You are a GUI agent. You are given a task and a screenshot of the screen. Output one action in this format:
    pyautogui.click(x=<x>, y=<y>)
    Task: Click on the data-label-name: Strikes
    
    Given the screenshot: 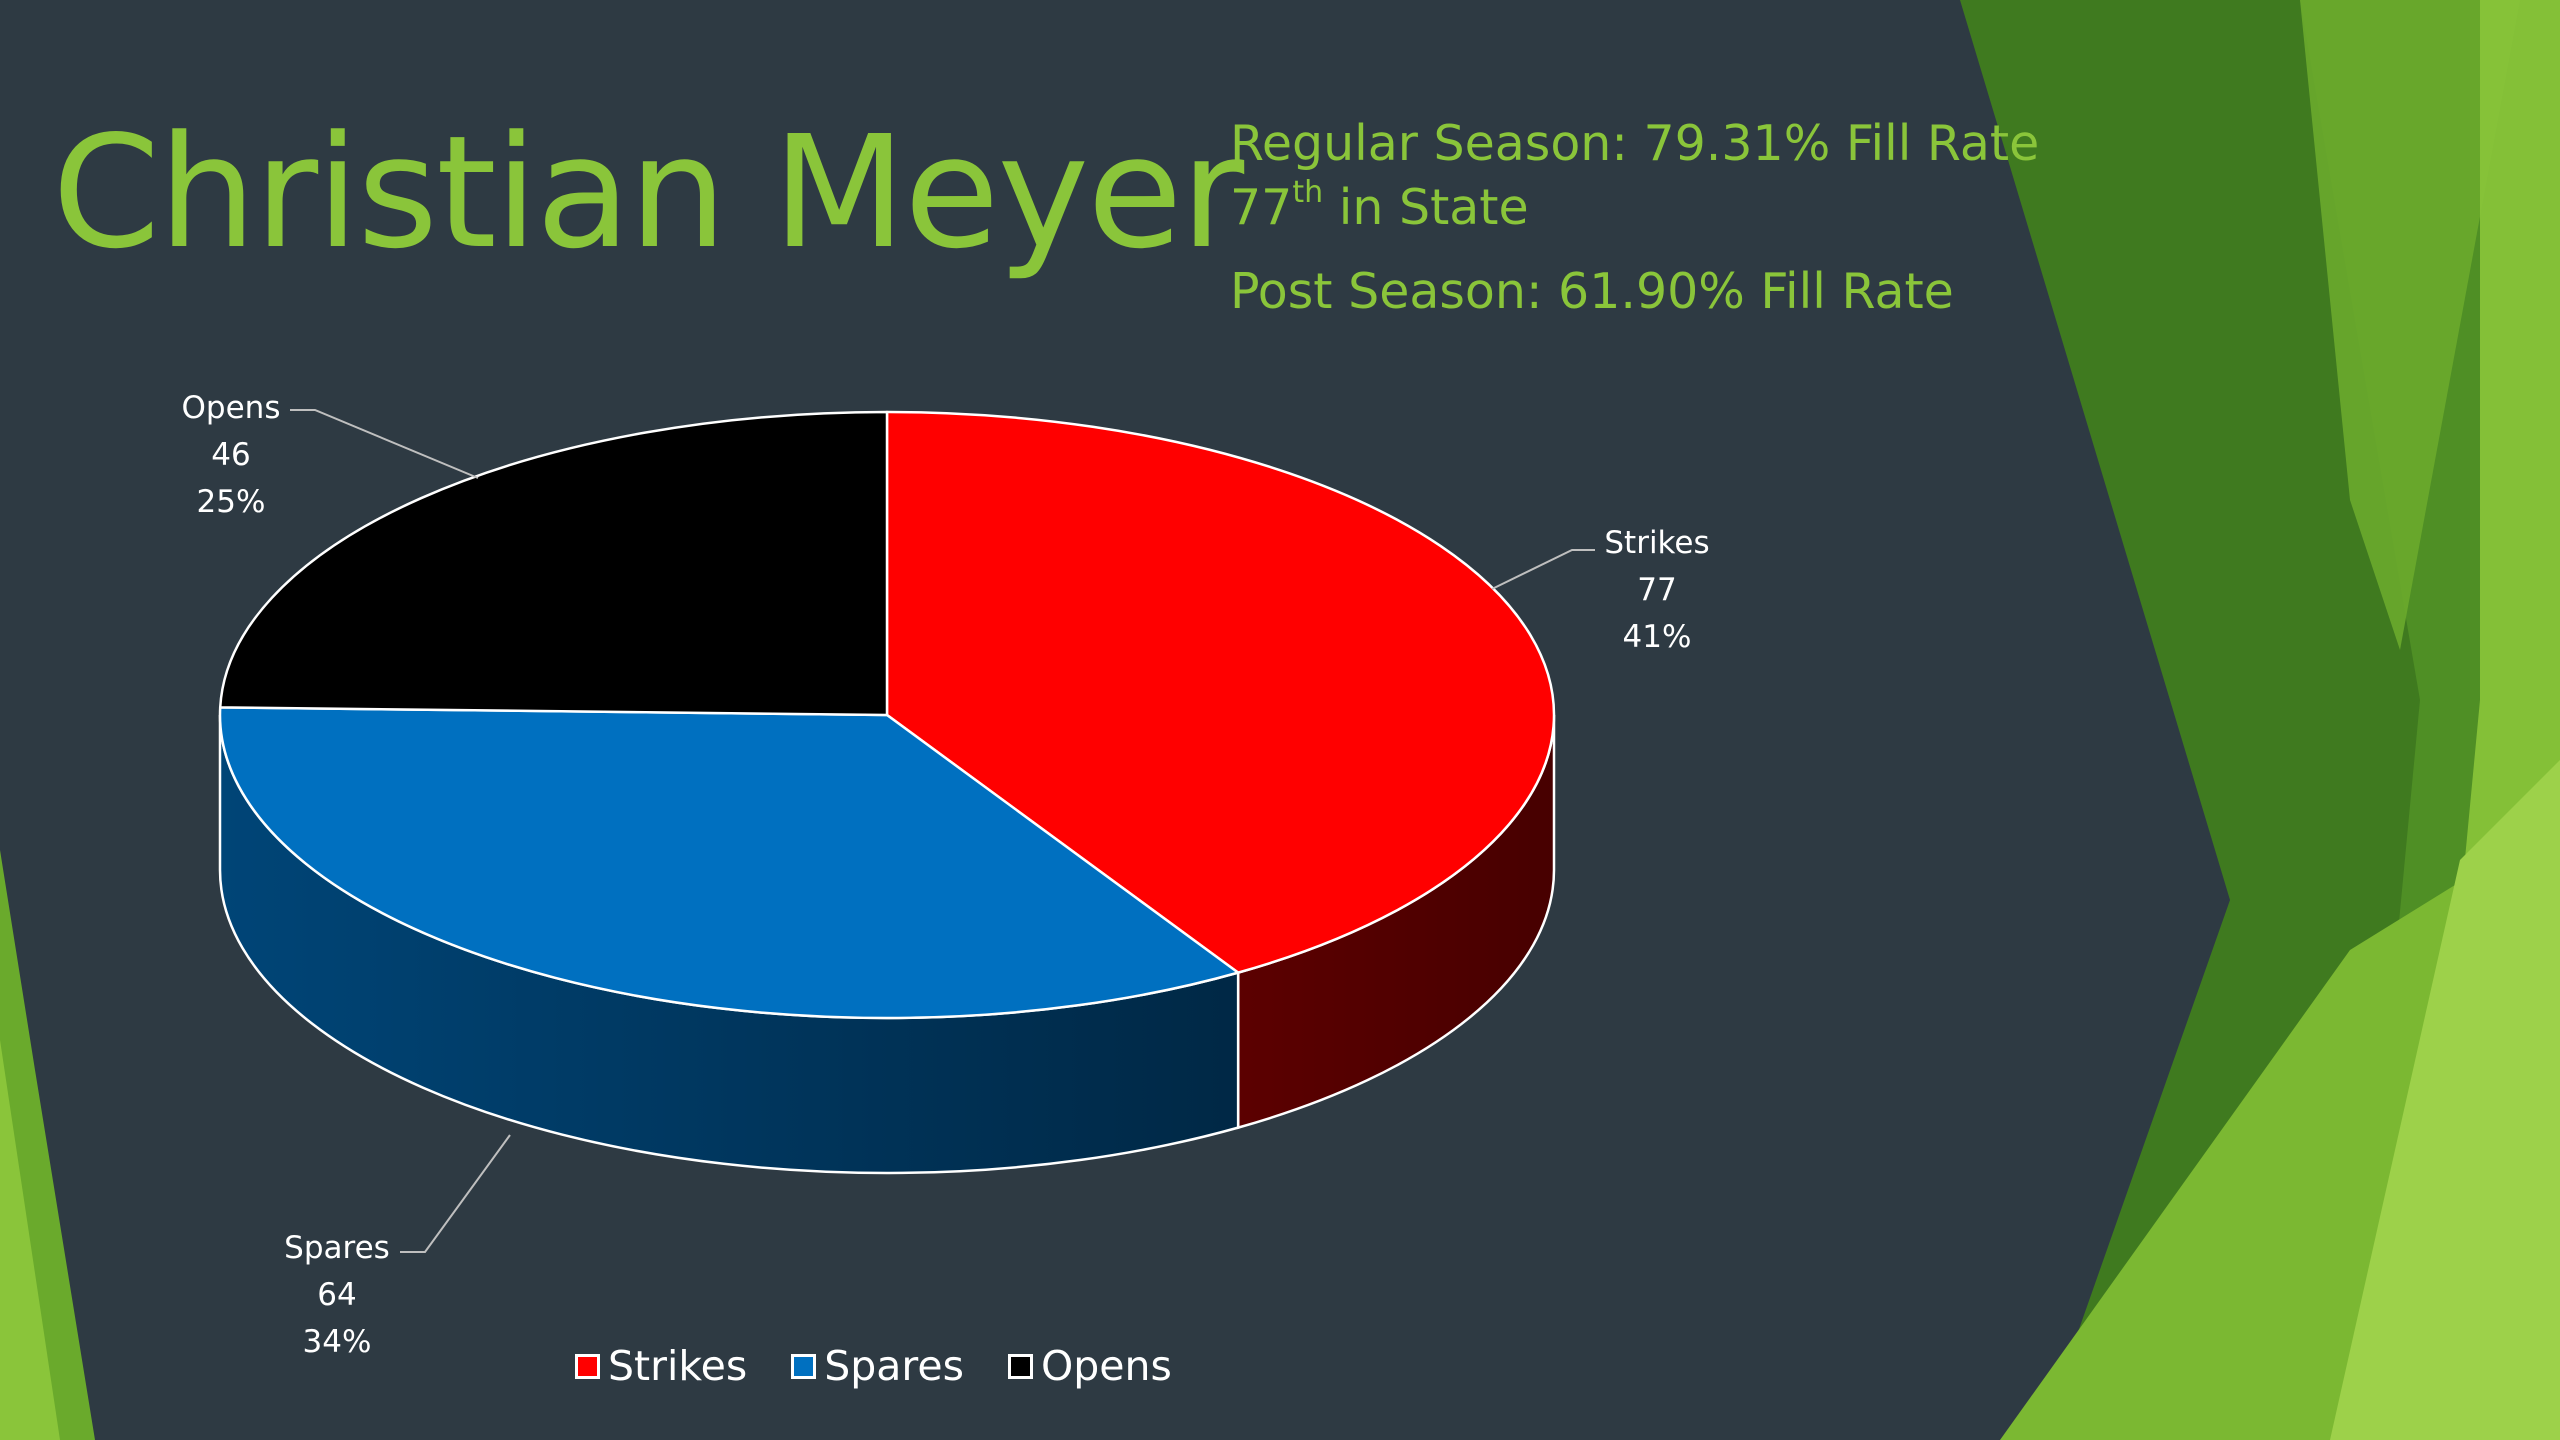 What is the action you would take?
    pyautogui.click(x=1657, y=543)
    